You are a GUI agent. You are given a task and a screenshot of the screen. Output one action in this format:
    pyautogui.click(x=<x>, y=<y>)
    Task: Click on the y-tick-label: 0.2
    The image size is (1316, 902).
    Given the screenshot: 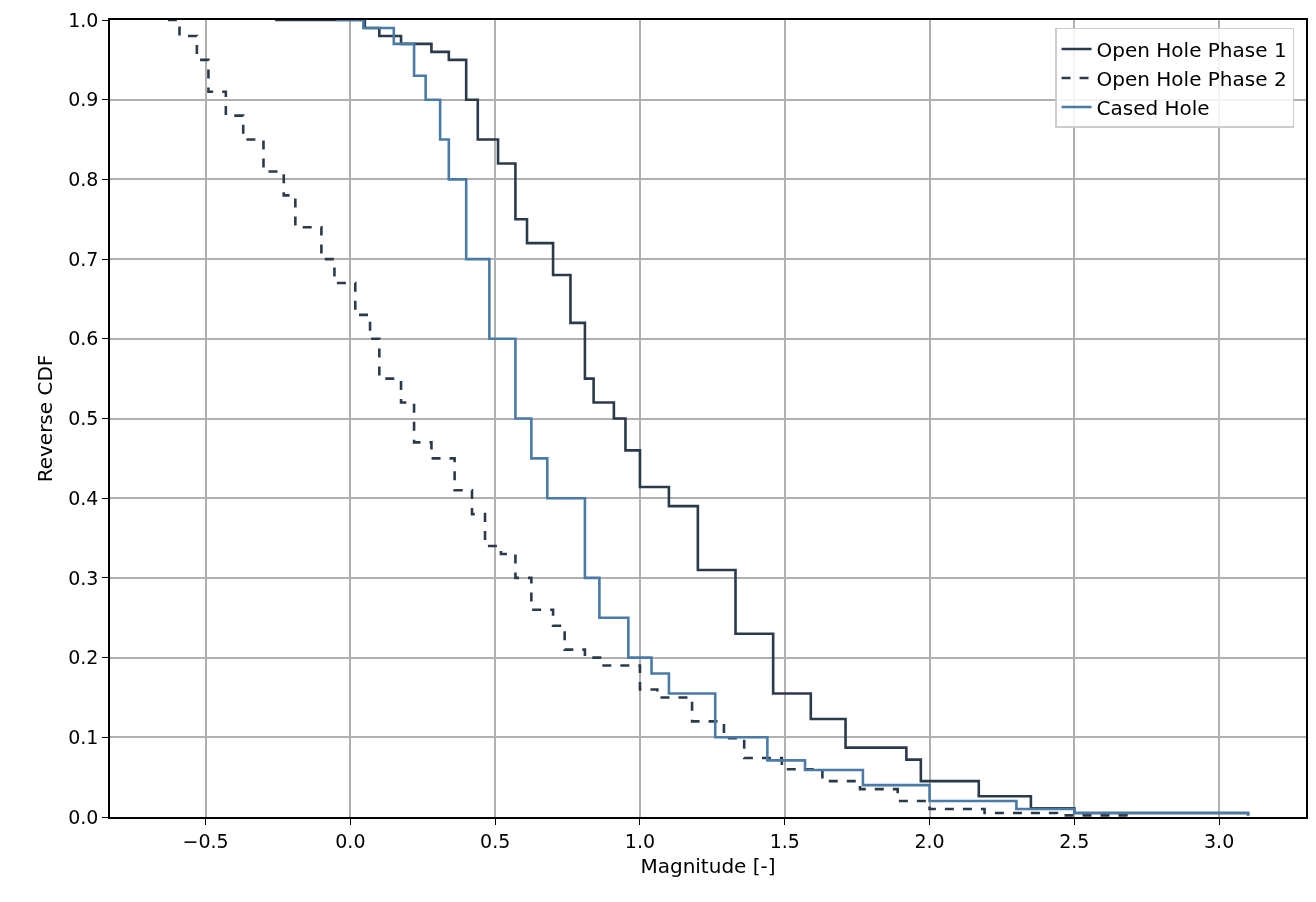 What is the action you would take?
    pyautogui.click(x=83, y=657)
    